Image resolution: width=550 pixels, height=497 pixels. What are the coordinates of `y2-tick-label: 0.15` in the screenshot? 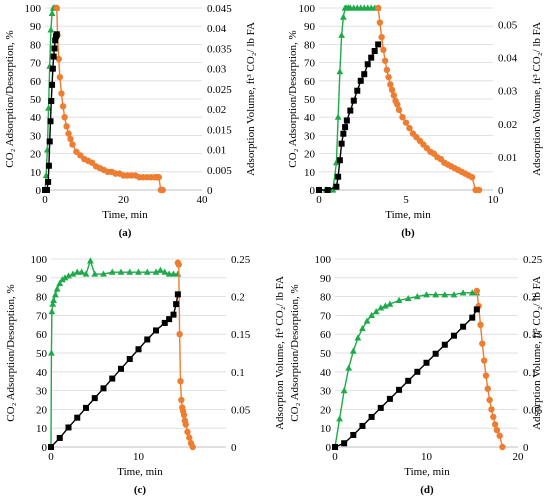 It's located at (241, 335).